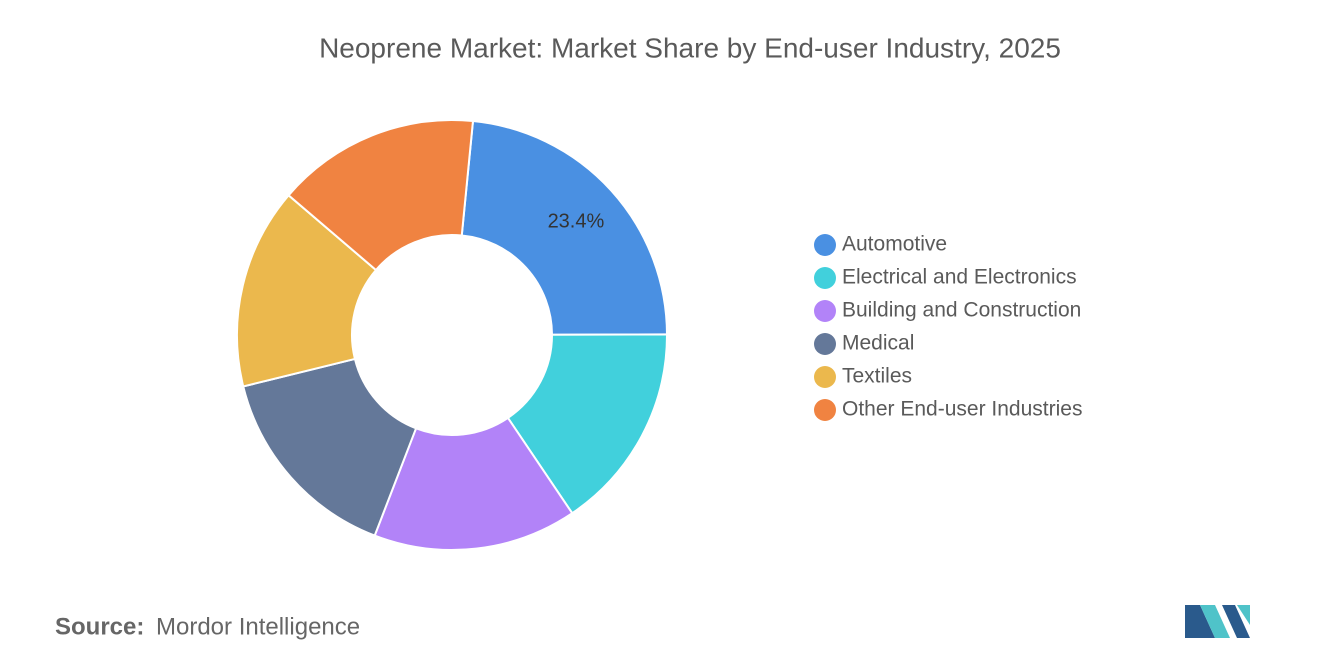 This screenshot has width=1320, height=665. I want to click on legend-label: Electrical and Electronics, so click(959, 277).